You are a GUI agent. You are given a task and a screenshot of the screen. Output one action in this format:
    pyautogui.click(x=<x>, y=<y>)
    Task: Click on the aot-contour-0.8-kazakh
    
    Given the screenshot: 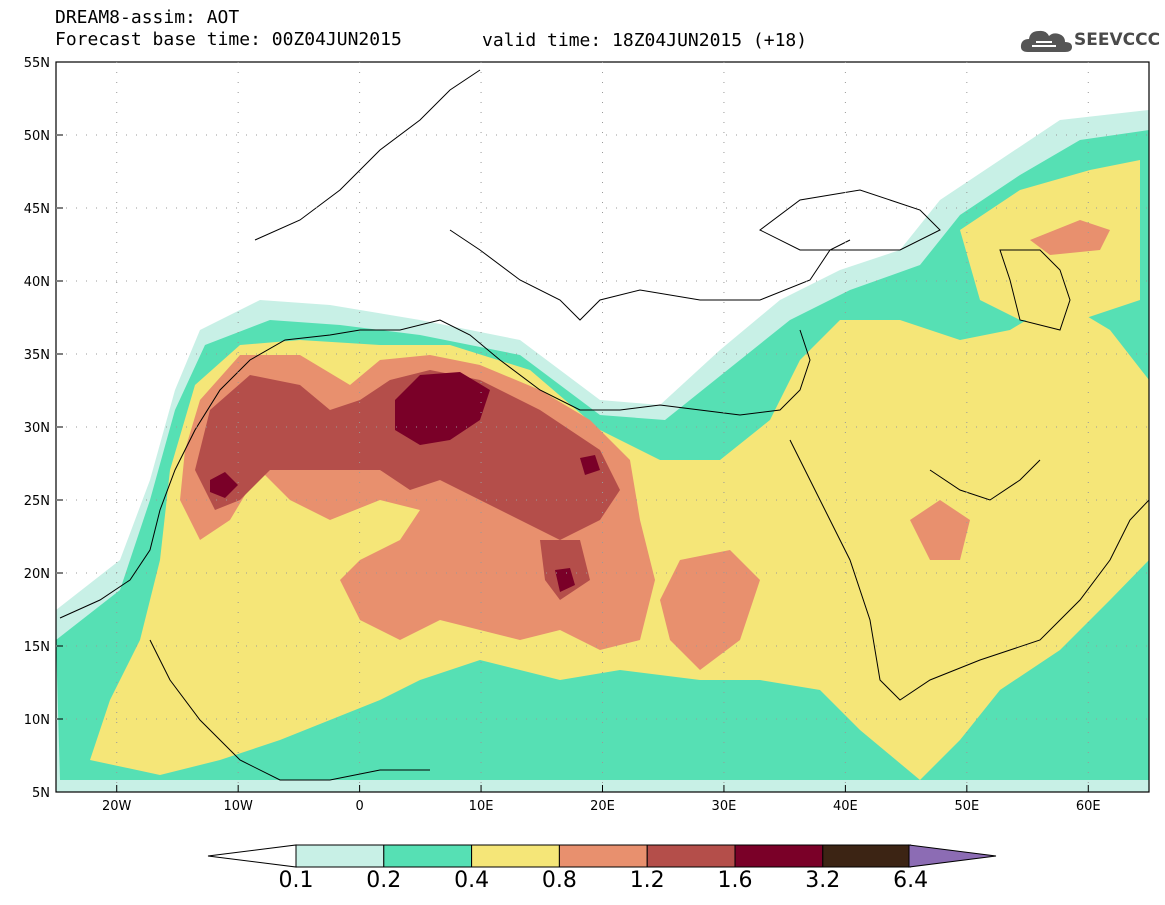 What is the action you would take?
    pyautogui.click(x=1070, y=237)
    